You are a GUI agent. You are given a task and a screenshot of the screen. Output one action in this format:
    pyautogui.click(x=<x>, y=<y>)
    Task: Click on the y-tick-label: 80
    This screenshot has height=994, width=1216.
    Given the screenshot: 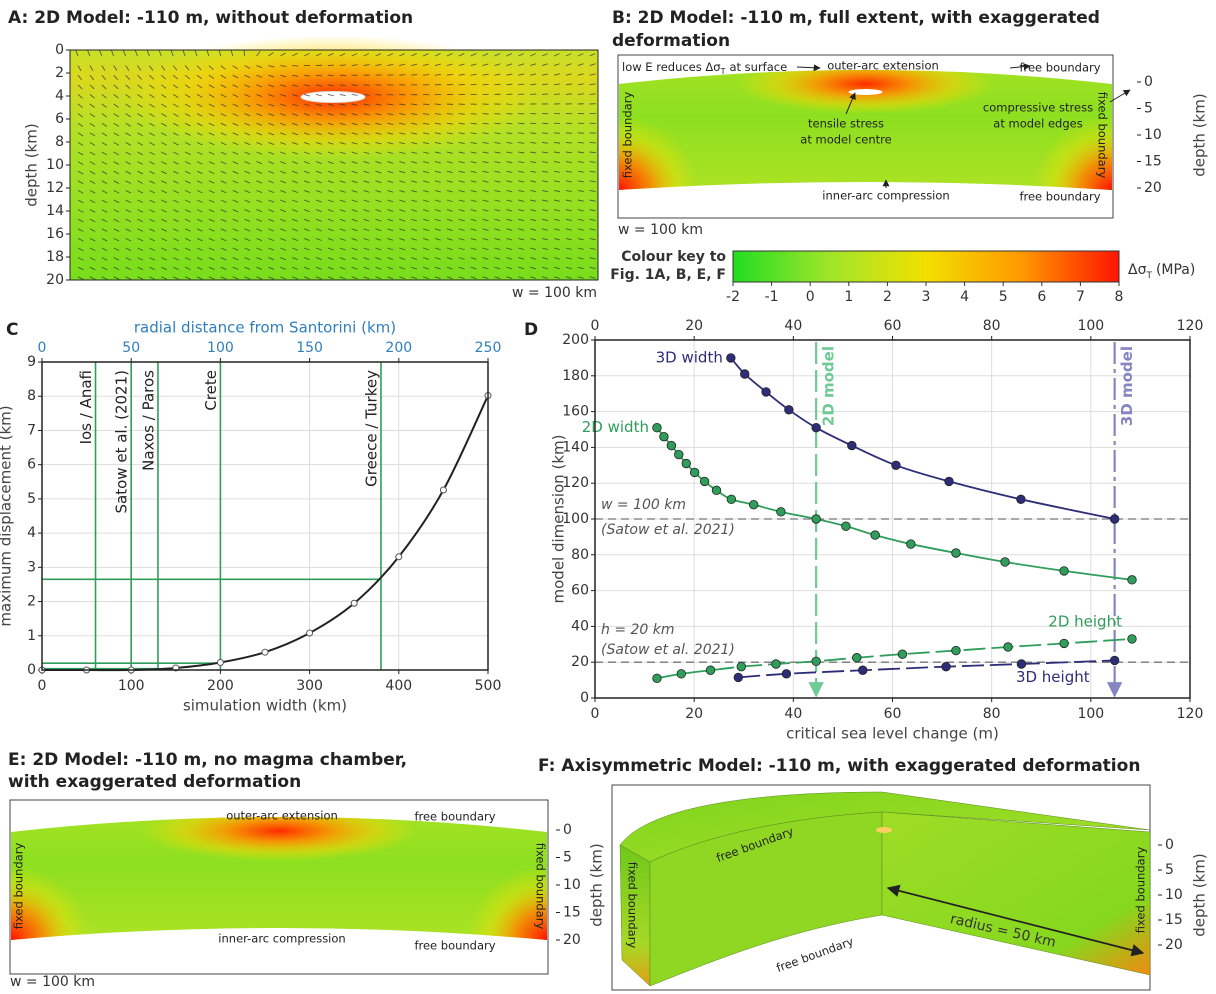 What is the action you would take?
    pyautogui.click(x=580, y=555)
    